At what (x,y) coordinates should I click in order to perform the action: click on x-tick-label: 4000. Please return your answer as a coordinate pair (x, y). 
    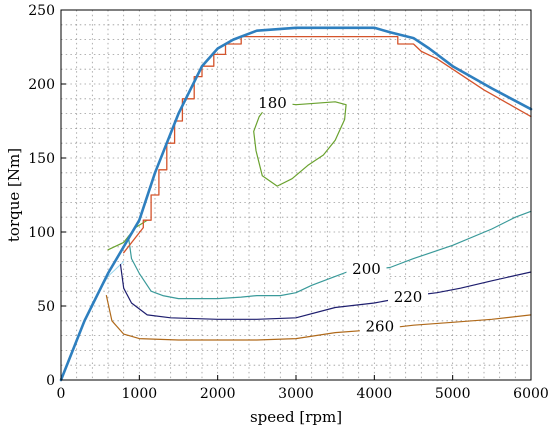
    Looking at the image, I should click on (375, 394).